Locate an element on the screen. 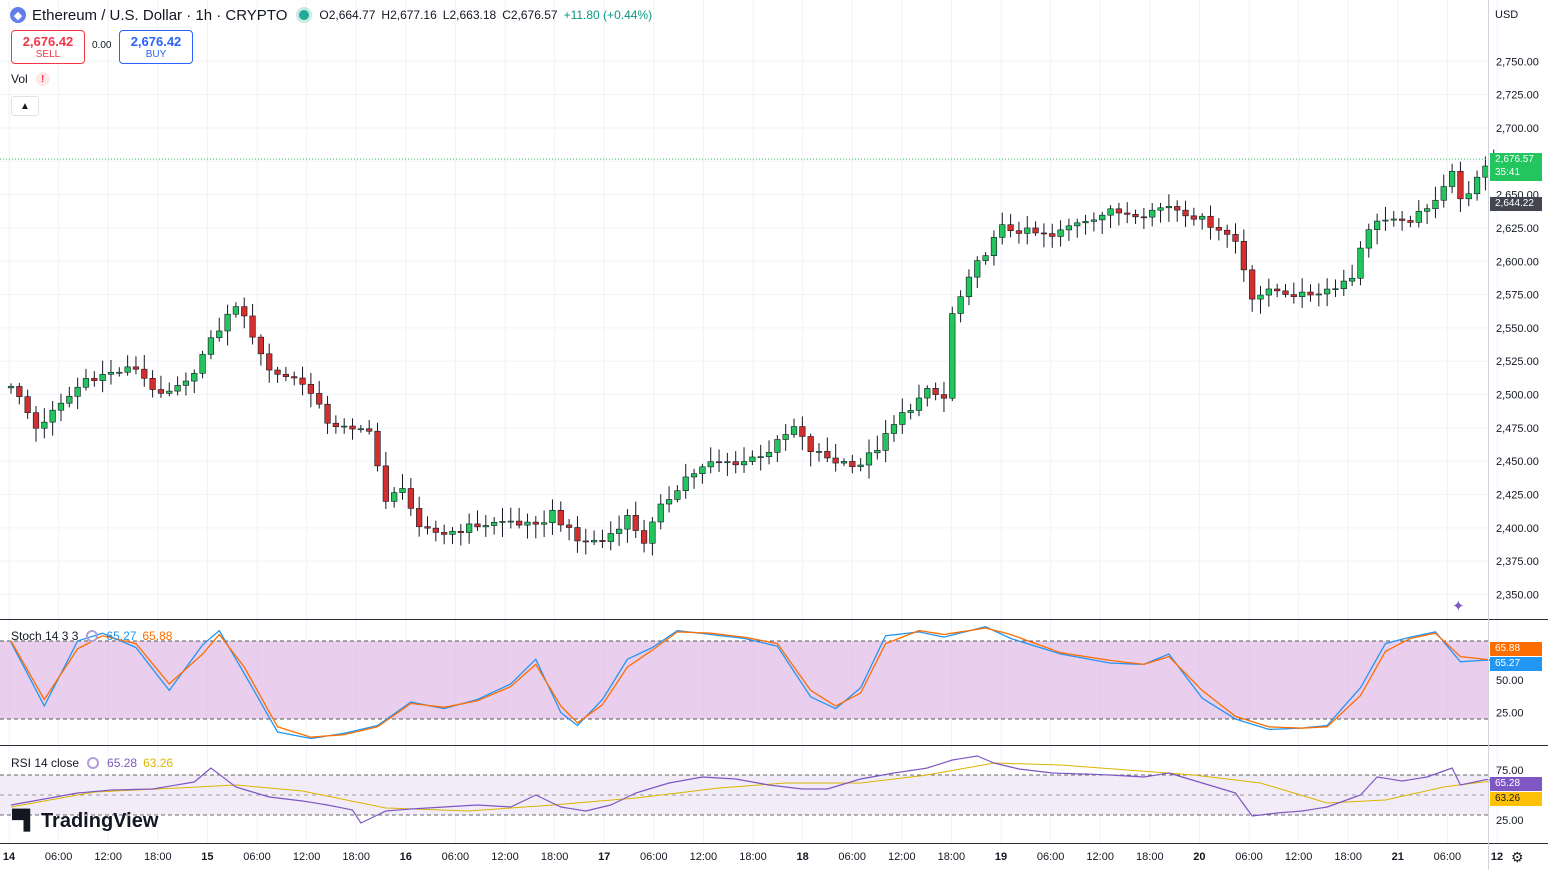 This screenshot has width=1548, height=870. symbol-title: Ethereum / U.S. Dollar · 1h · CRYPTO is located at coordinates (160, 15).